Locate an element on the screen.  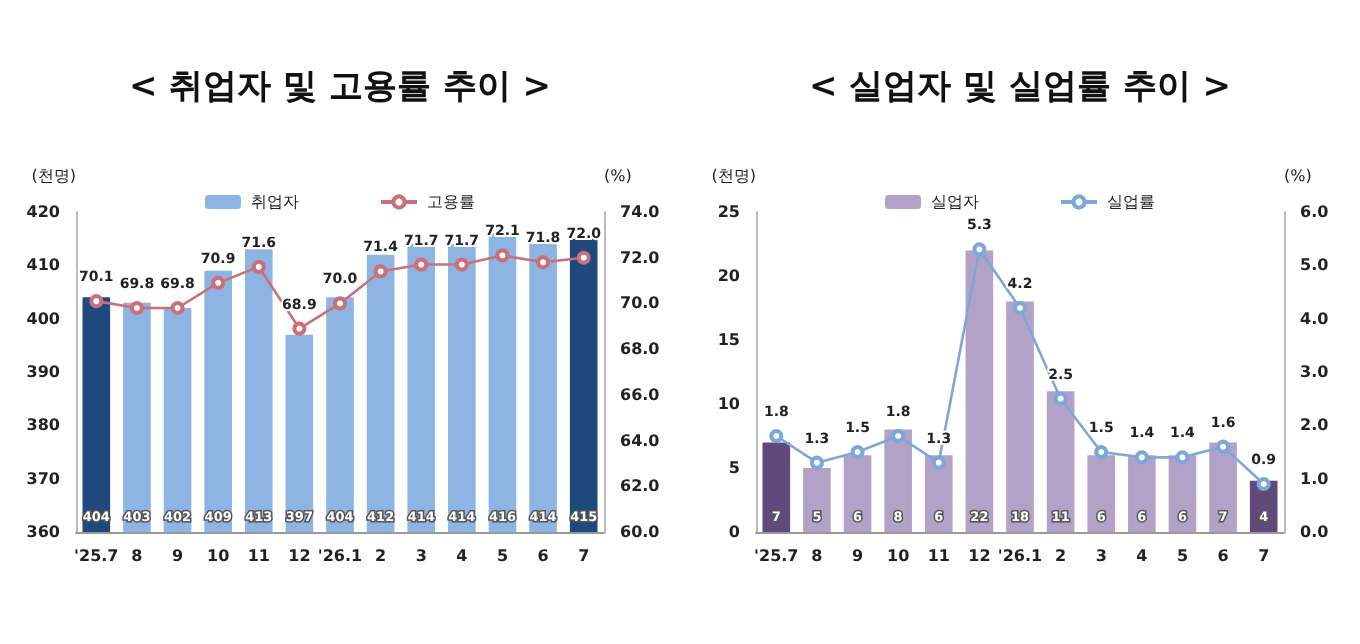
y2-tick-label: 5.0 is located at coordinates (1315, 265).